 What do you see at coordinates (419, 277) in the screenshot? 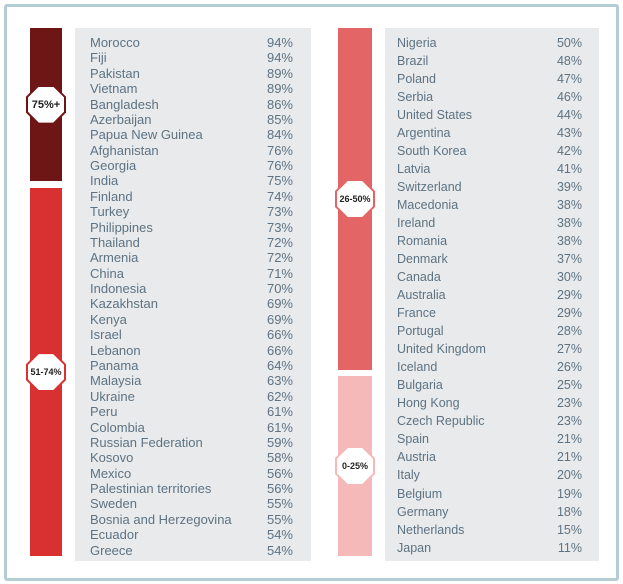
I see `country-name: Canada` at bounding box center [419, 277].